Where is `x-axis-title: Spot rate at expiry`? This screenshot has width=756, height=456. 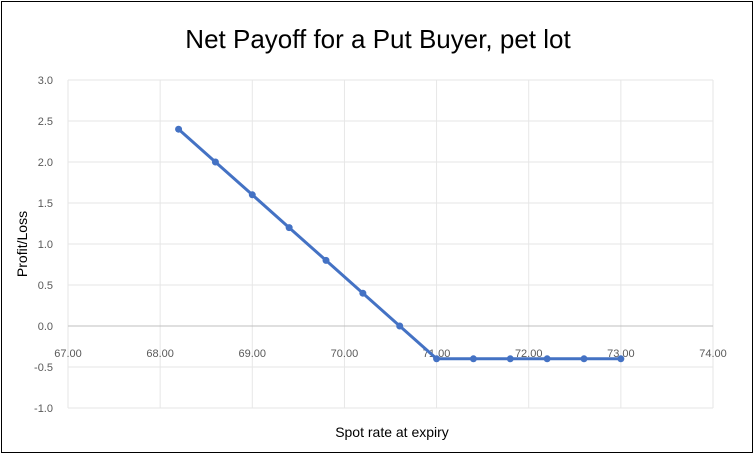 x-axis-title: Spot rate at expiry is located at coordinates (392, 432).